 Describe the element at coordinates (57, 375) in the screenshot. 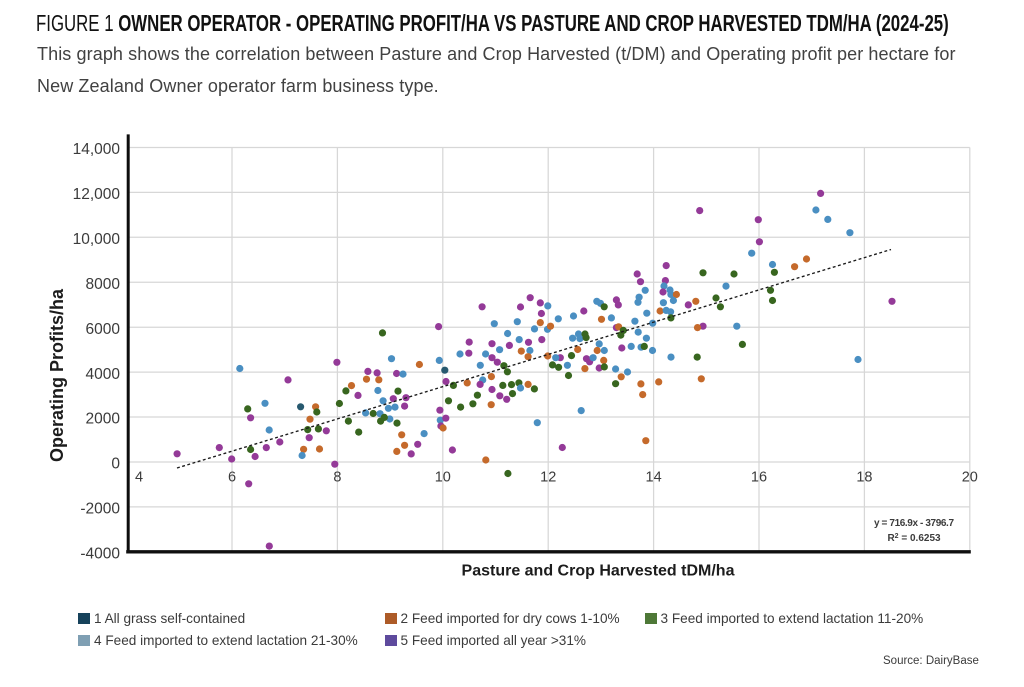

I see `svg-text: Operating Profits/ha` at that location.